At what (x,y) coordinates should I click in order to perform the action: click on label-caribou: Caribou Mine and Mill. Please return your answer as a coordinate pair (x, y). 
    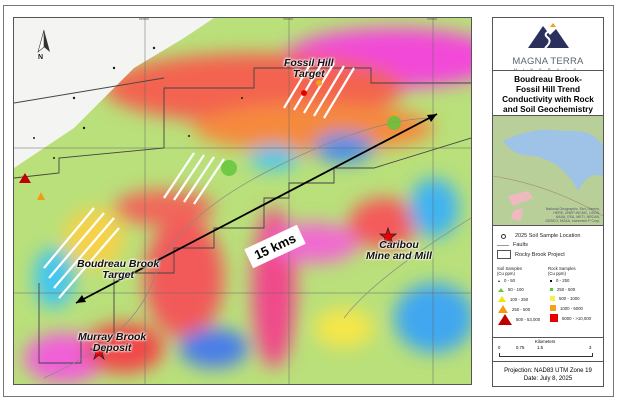
    Looking at the image, I should click on (399, 250).